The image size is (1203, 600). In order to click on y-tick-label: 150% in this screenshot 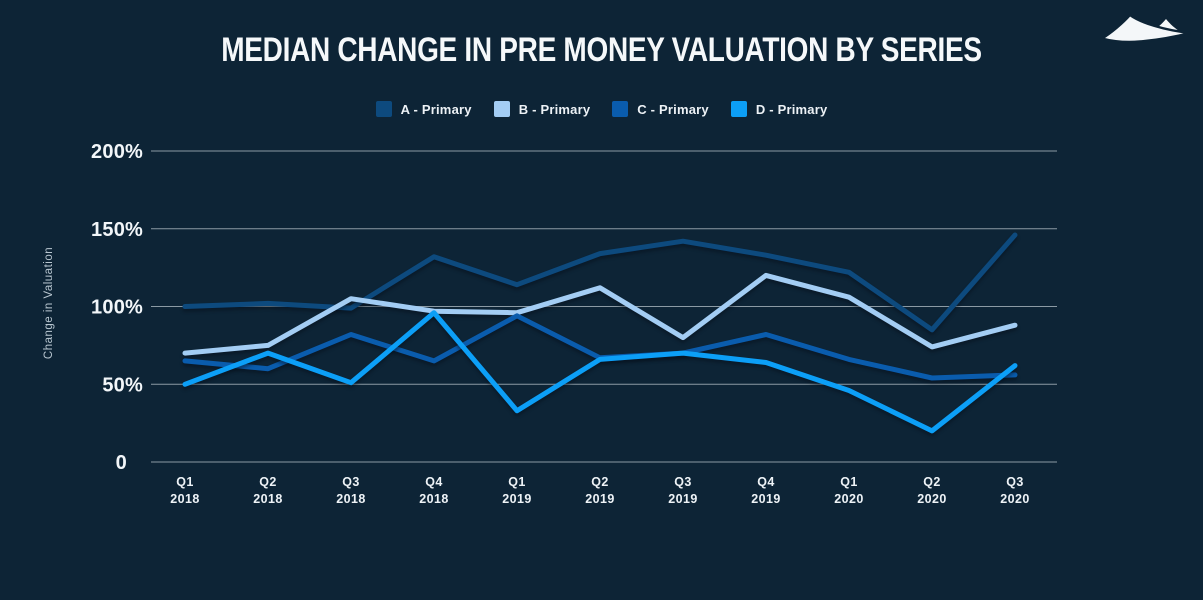, I will do `click(117, 230)`.